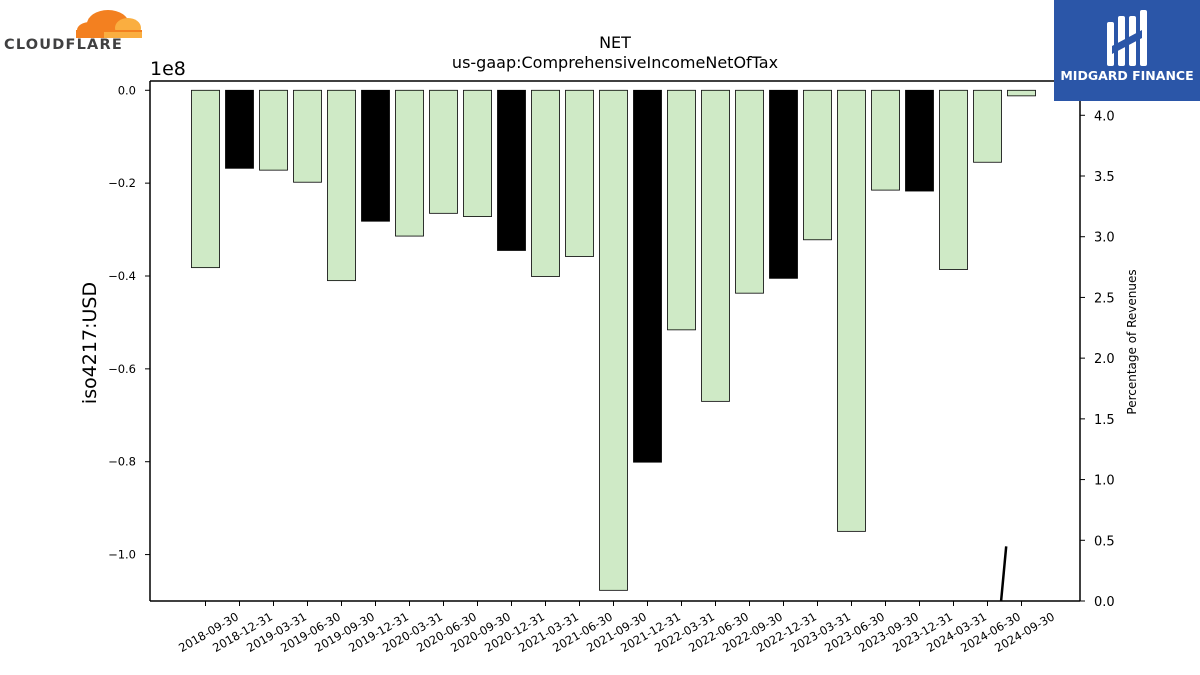  Describe the element at coordinates (122, 555) in the screenshot. I see `y-tick-label: −1.0` at that location.